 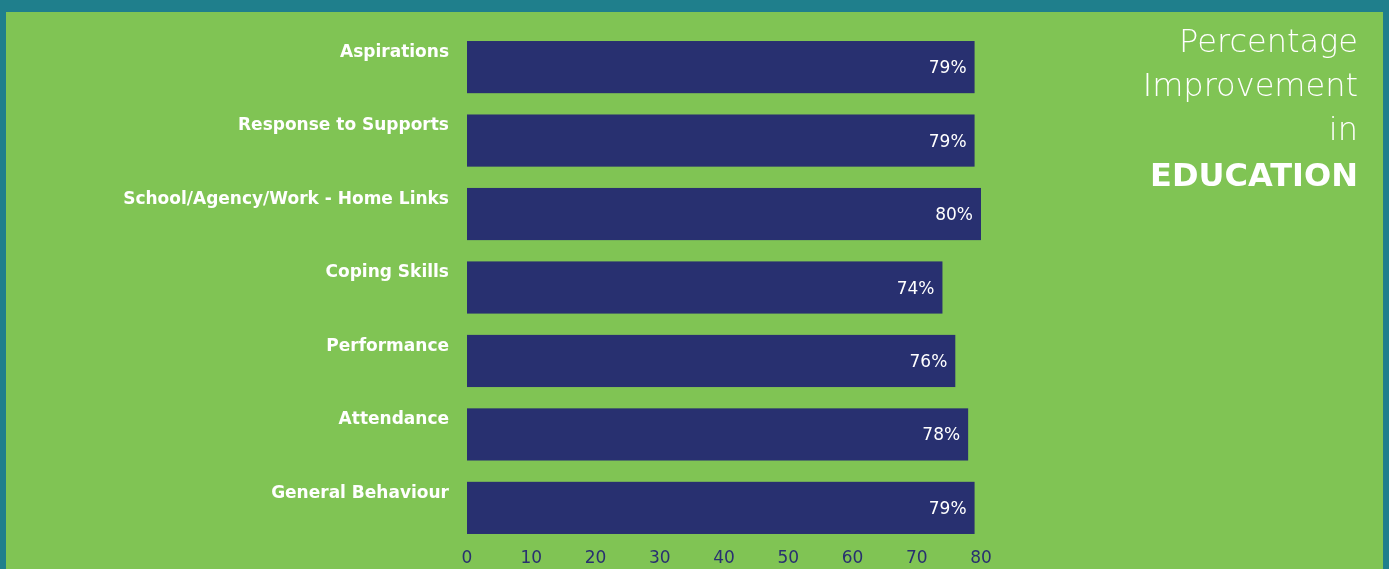 I want to click on y-tick-label: School/Agency/Work - Home Links, so click(x=286, y=197).